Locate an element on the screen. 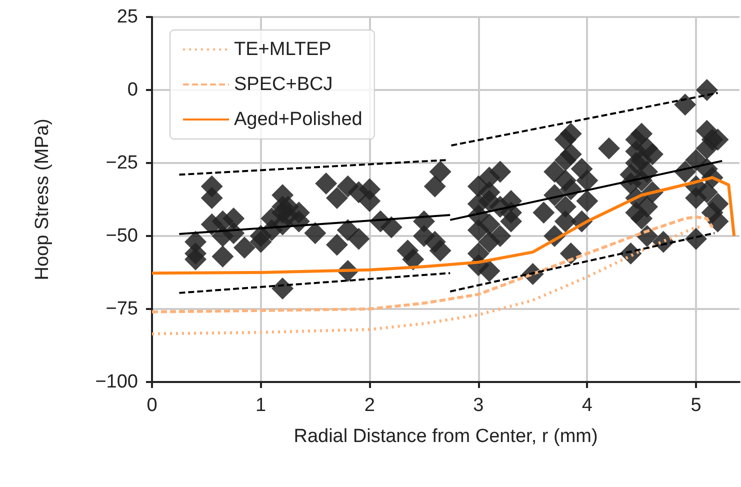  y-tick-label: 25 is located at coordinates (127, 17).